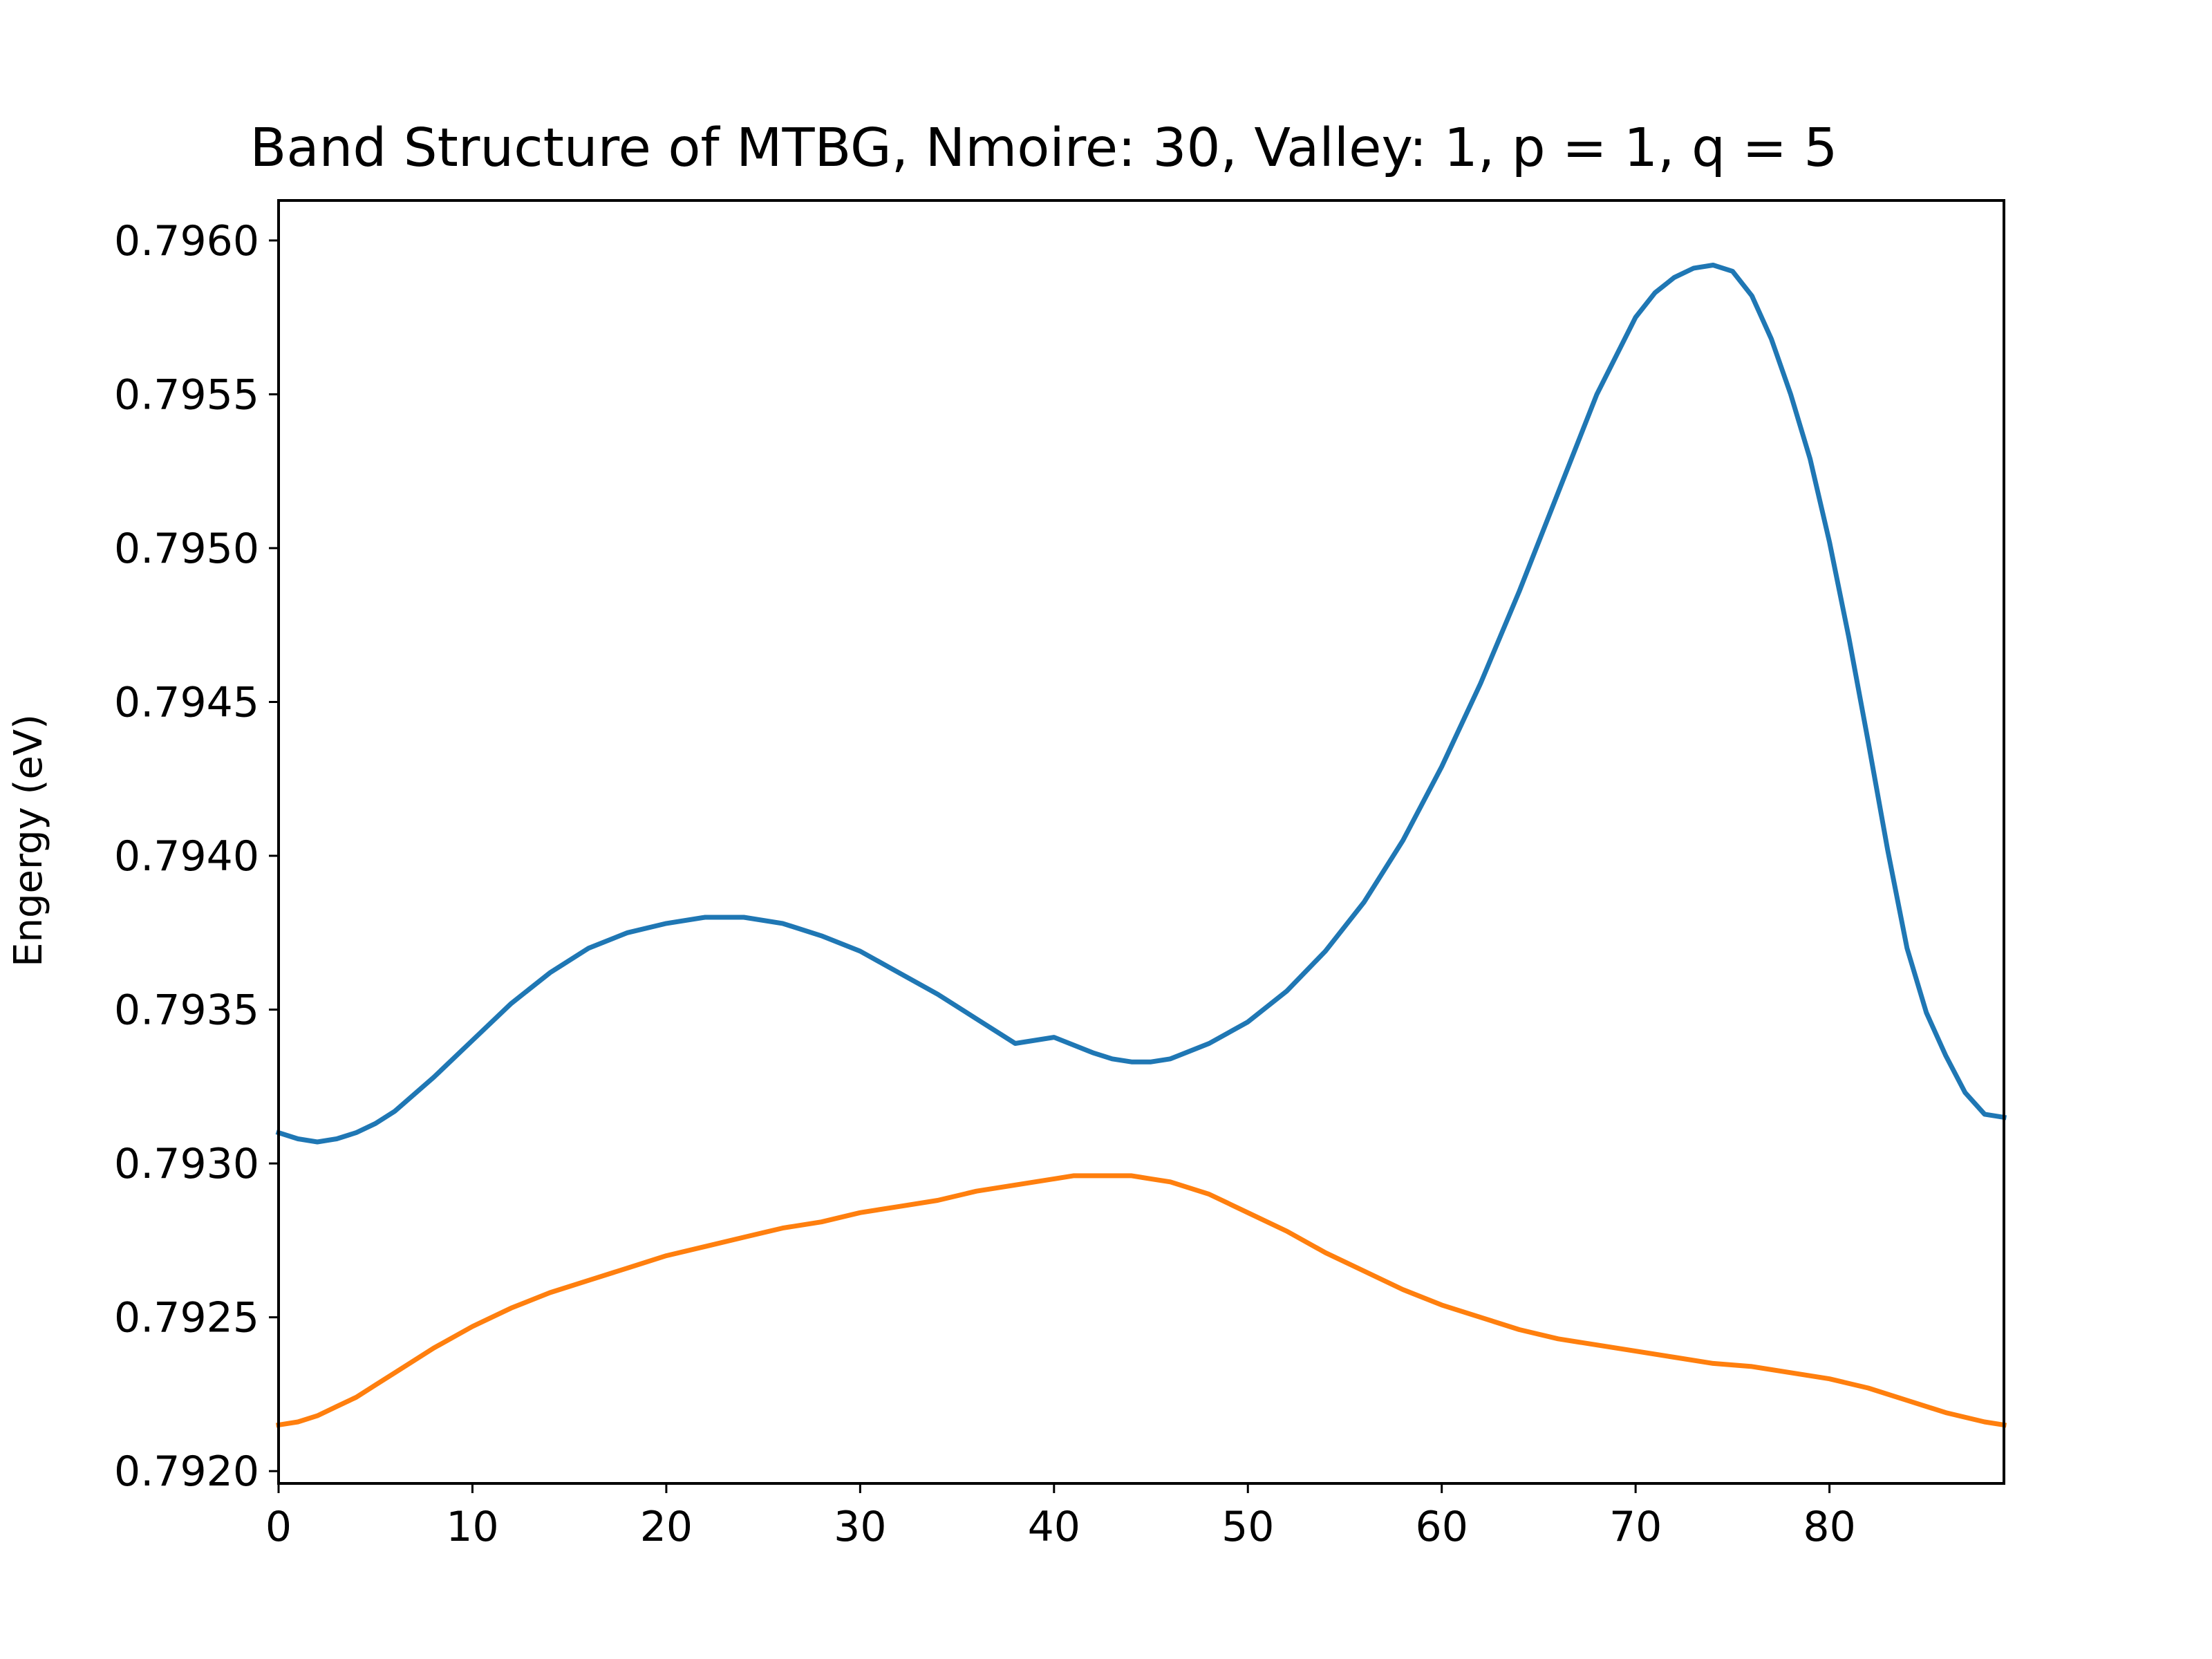  Describe the element at coordinates (187, 549) in the screenshot. I see `y-tick-label: 0.7950` at that location.